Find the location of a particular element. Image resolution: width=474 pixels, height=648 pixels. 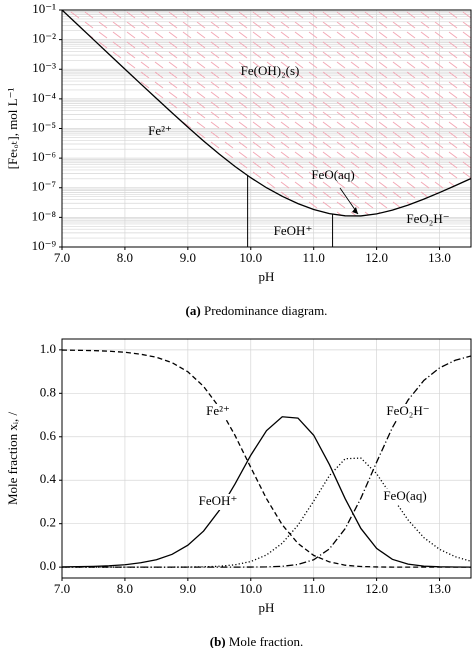

y-tick-label: 10⁻⁷ is located at coordinates (44, 186).